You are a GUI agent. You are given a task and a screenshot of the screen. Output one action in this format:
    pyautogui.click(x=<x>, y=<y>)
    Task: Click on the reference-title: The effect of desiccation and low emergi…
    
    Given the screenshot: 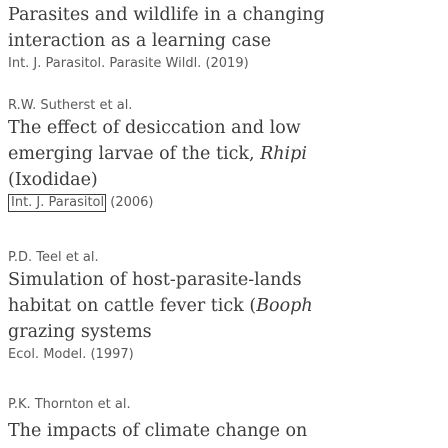 What is the action you would take?
    pyautogui.click(x=157, y=154)
    